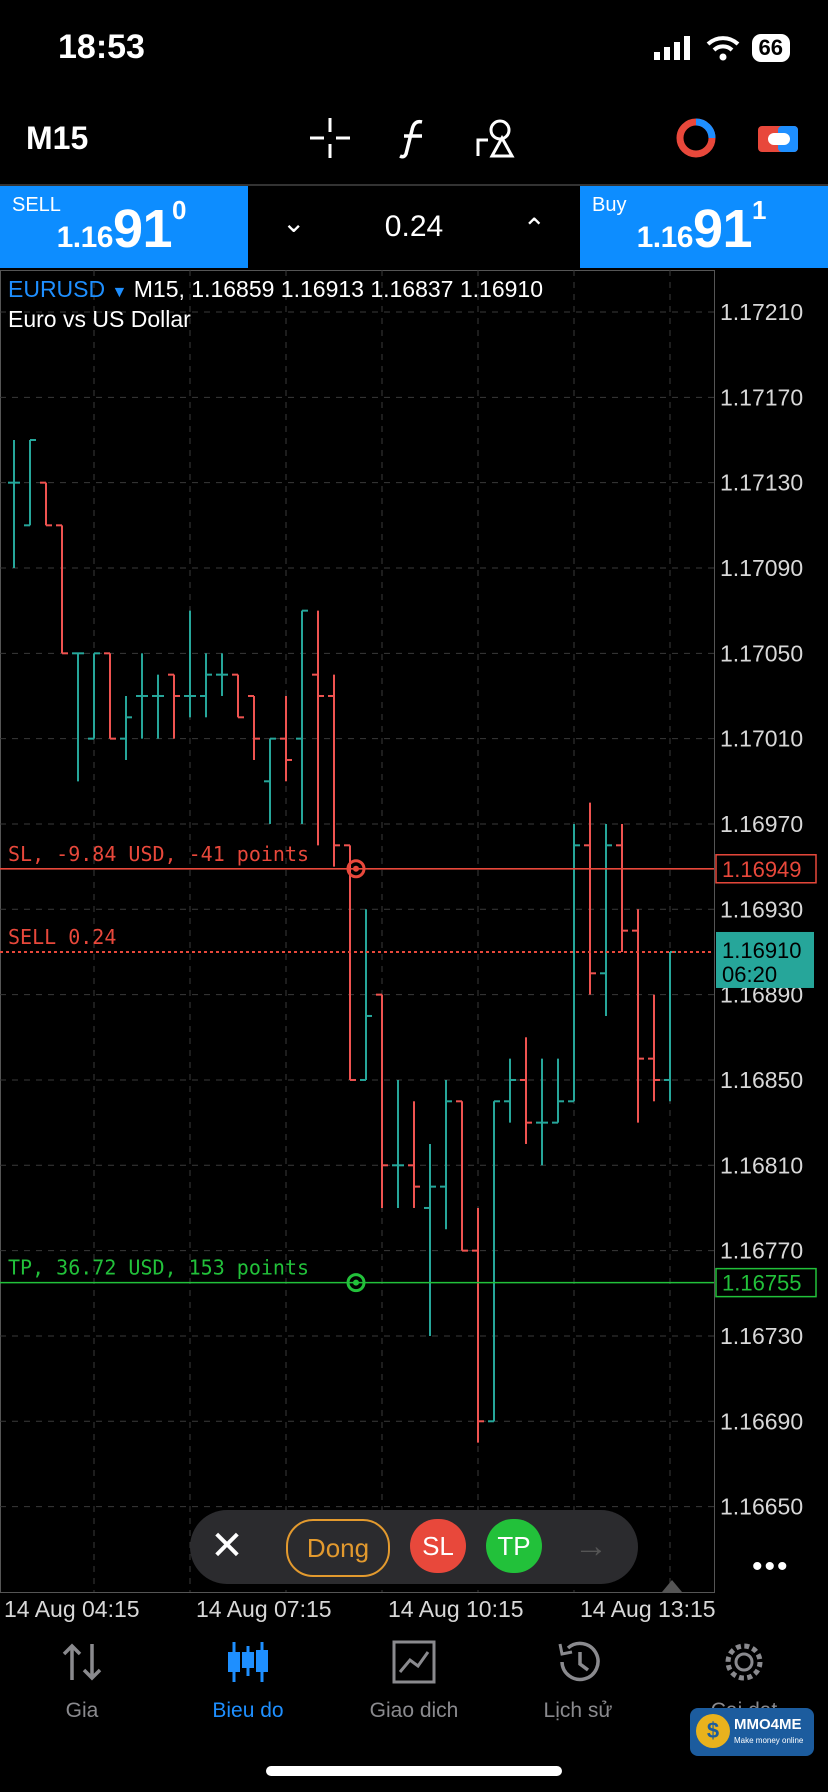  I want to click on order-action-bar: ✕ Dong SL TP →, so click(414, 1547).